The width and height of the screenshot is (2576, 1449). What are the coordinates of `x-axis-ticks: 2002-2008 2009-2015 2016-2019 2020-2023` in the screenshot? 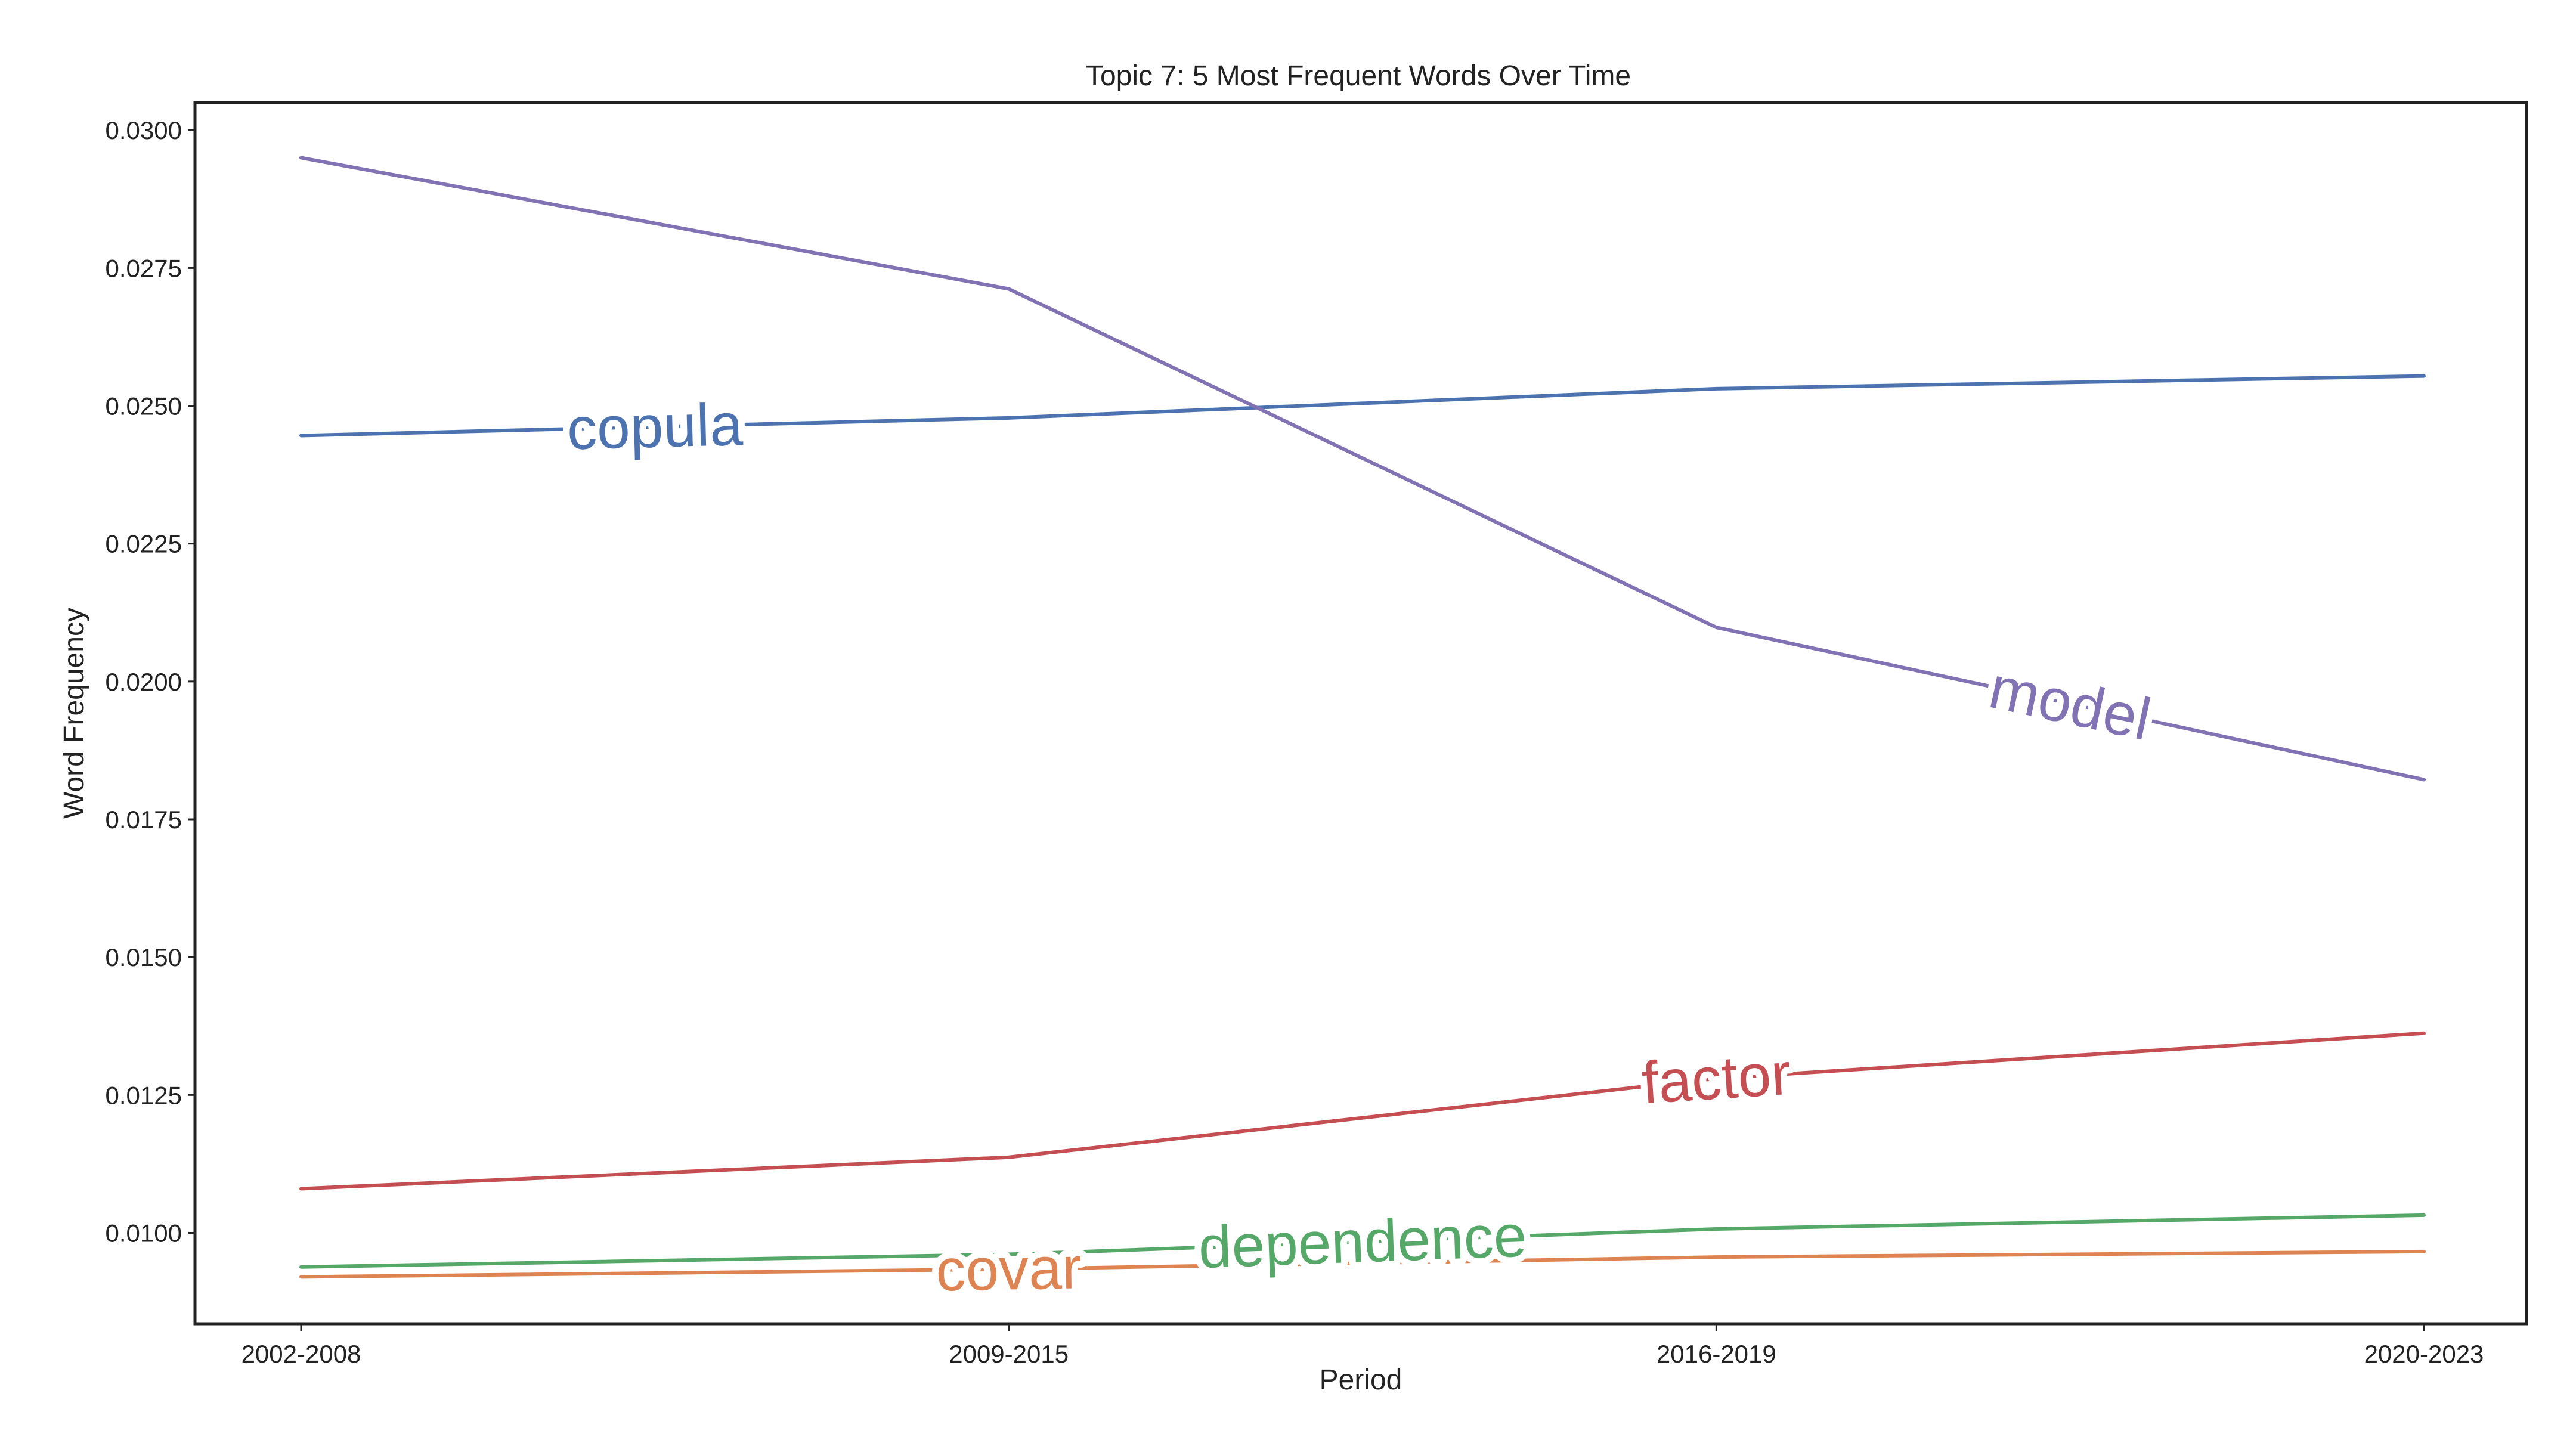 It's located at (1363, 1346).